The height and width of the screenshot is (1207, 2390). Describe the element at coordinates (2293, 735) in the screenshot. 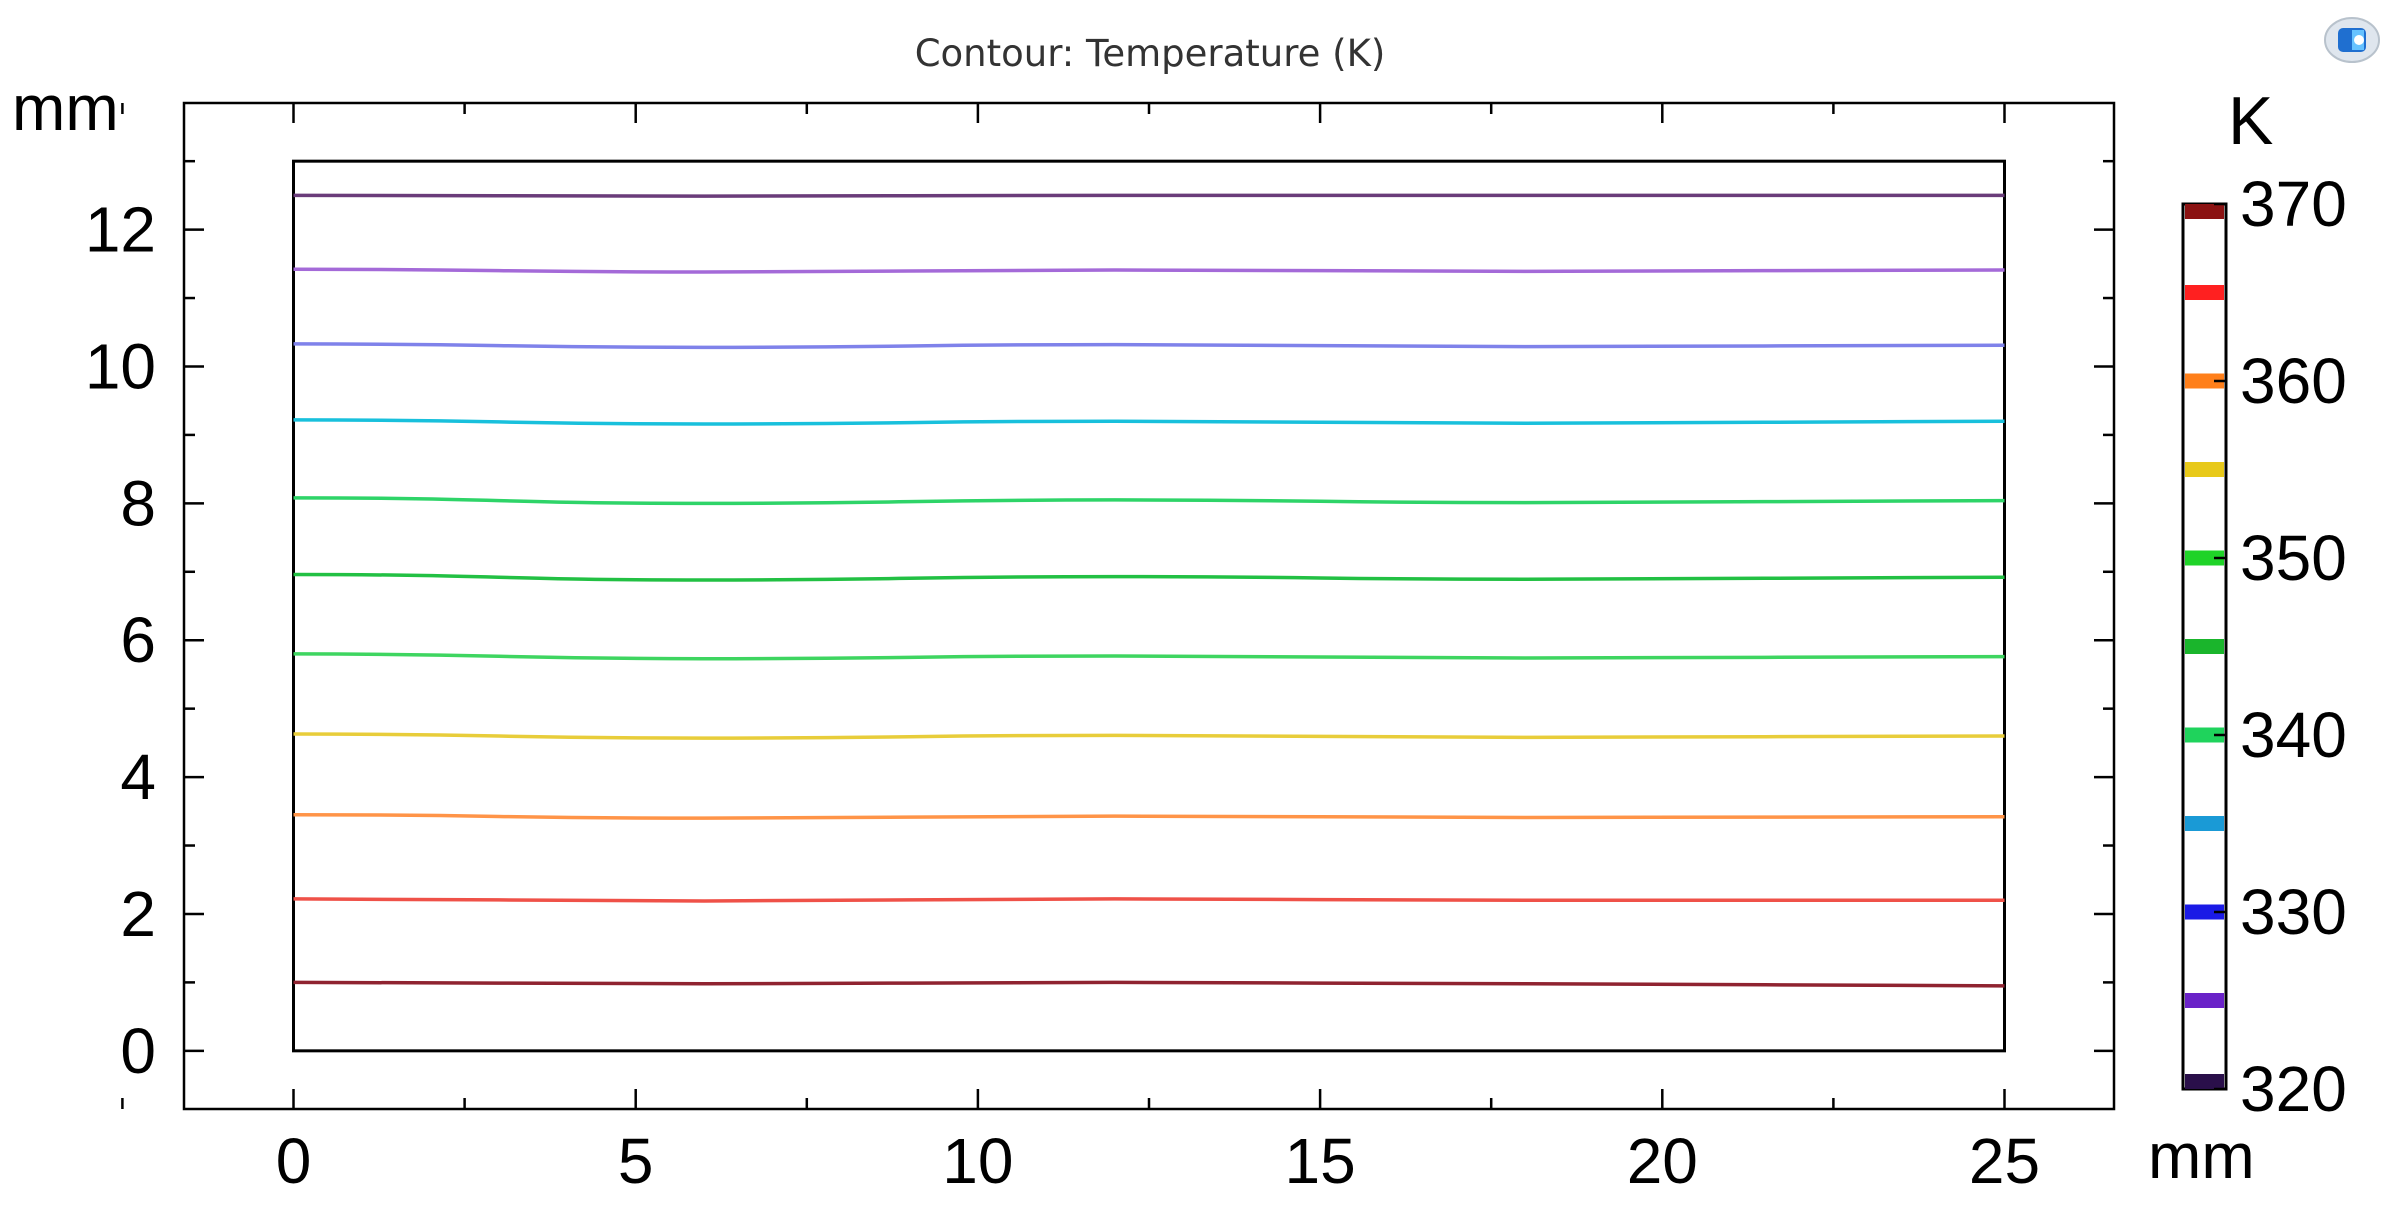

I see `colorbar-tick-label: 340` at that location.